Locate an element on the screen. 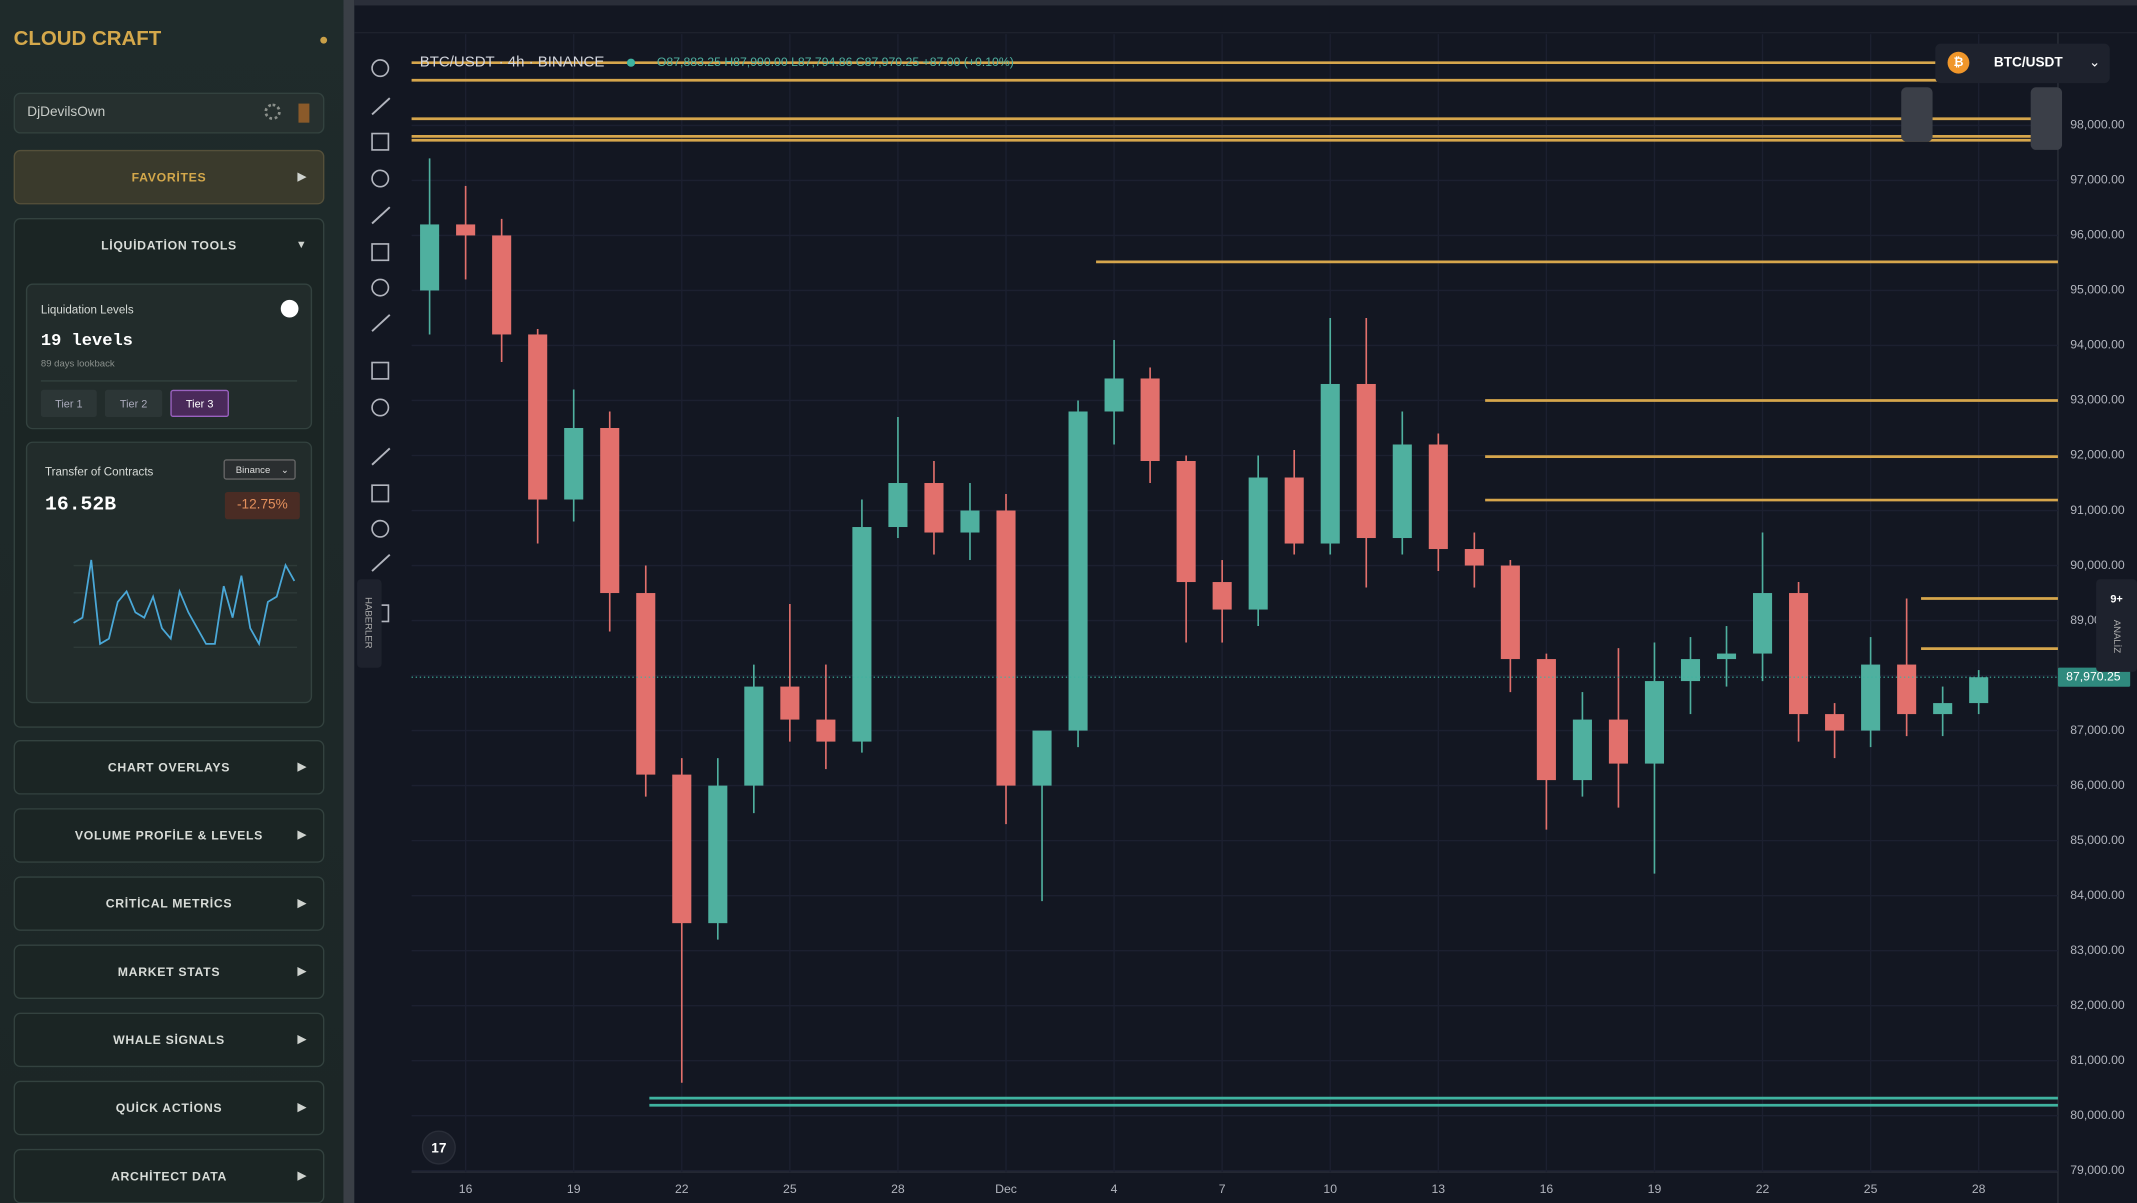 The height and width of the screenshot is (1203, 2137). settings-icon is located at coordinates (272, 111).